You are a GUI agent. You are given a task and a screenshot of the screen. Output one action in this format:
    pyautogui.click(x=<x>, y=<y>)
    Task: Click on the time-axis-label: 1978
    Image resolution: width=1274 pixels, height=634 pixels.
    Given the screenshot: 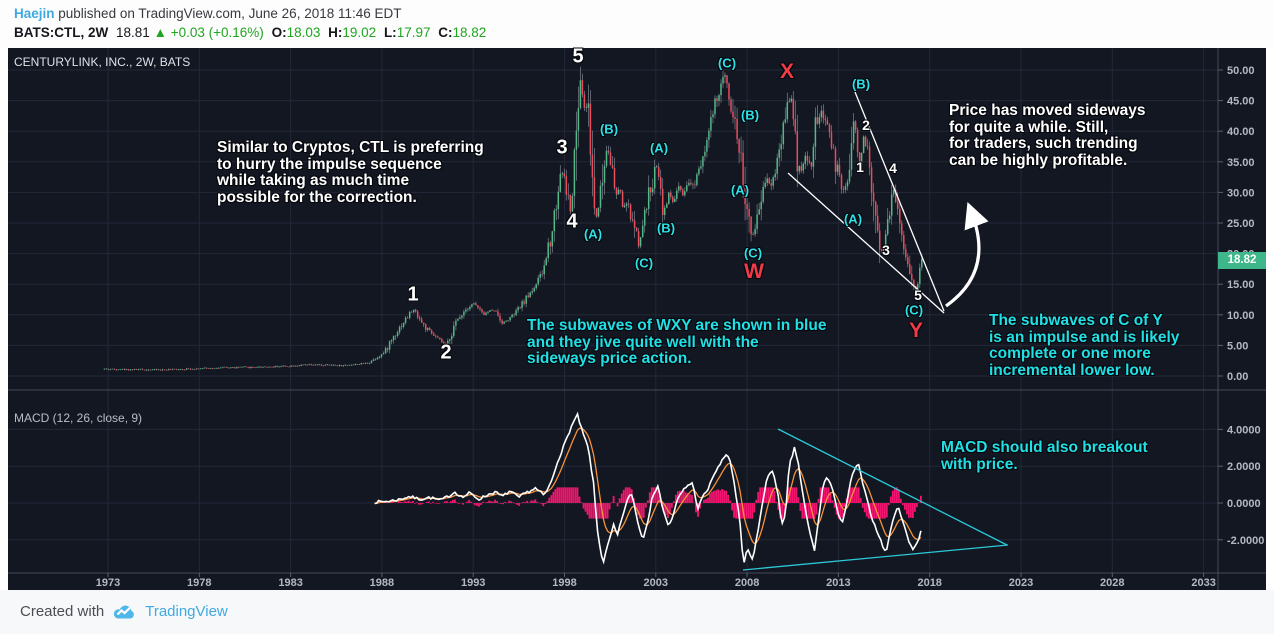 What is the action you would take?
    pyautogui.click(x=199, y=583)
    